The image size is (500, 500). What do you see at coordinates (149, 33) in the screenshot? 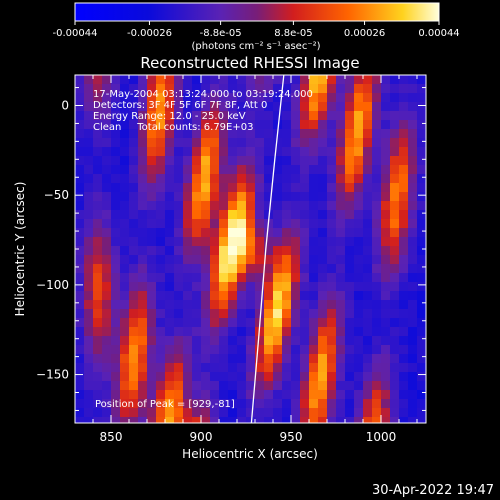
I see `colorbar-tick-label: -0.00026` at bounding box center [149, 33].